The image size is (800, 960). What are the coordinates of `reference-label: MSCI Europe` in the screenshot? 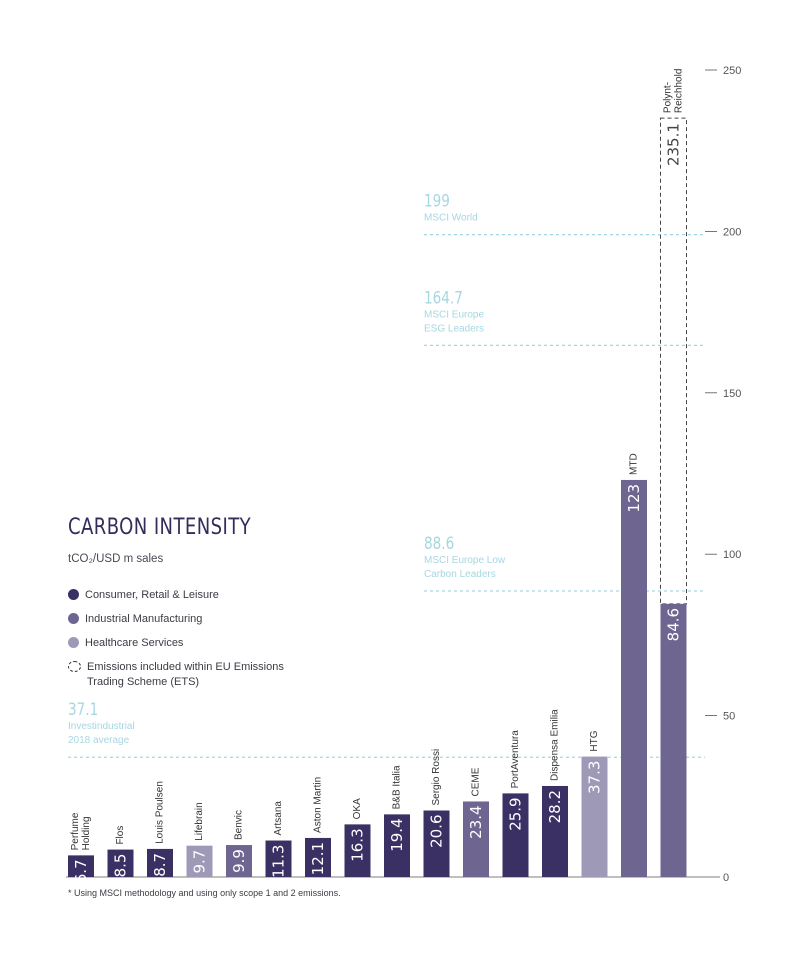 It's located at (454, 314).